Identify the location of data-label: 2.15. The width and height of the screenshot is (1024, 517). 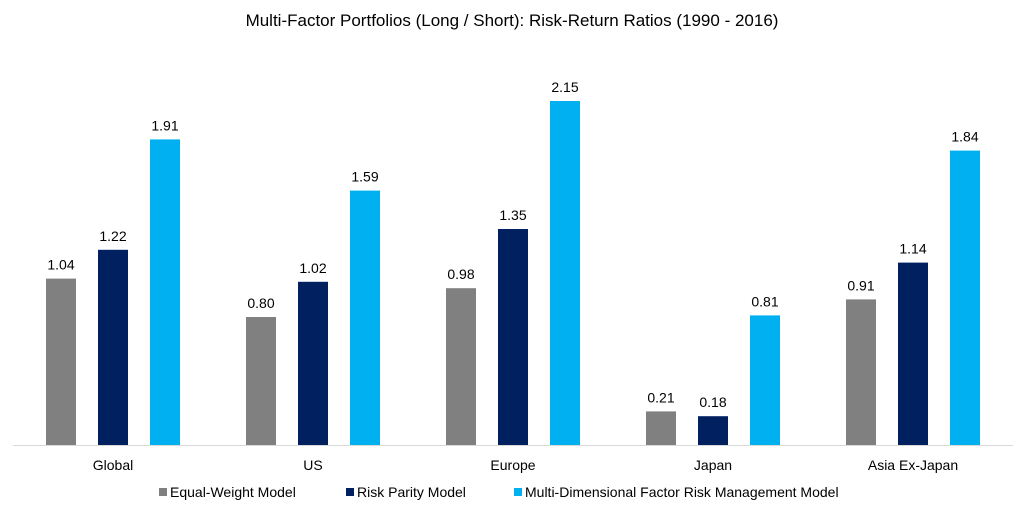
(564, 87).